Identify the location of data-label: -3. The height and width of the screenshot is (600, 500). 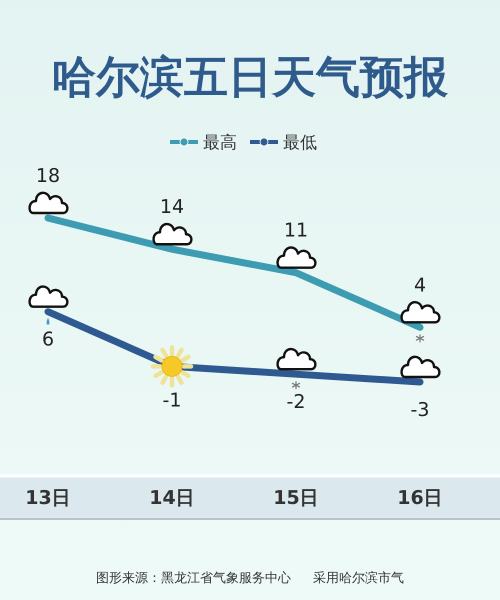
(420, 410).